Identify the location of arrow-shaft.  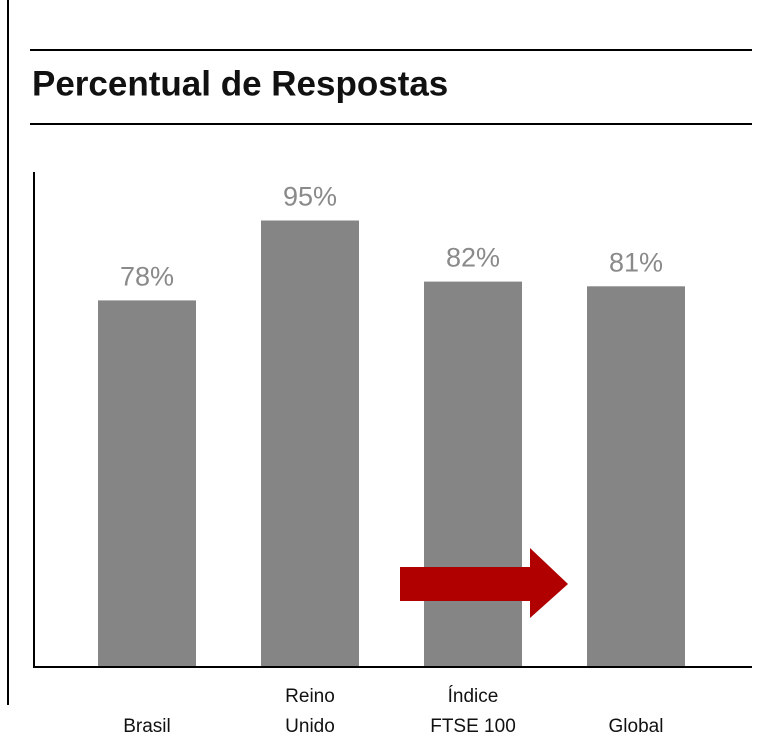
(466, 584).